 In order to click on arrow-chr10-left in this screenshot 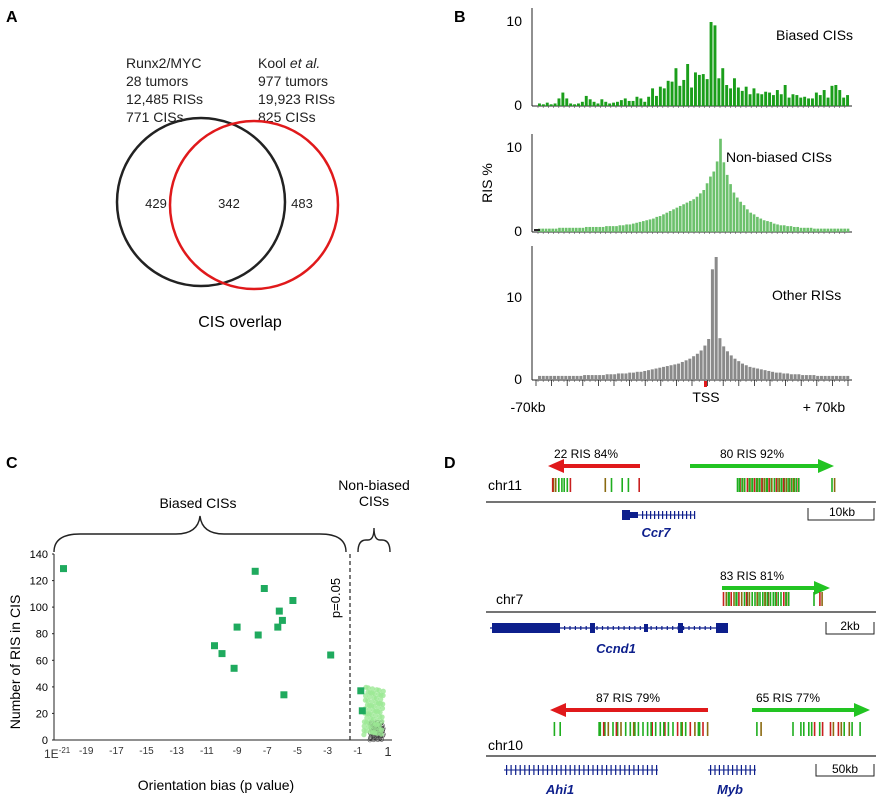, I will do `click(629, 710)`.